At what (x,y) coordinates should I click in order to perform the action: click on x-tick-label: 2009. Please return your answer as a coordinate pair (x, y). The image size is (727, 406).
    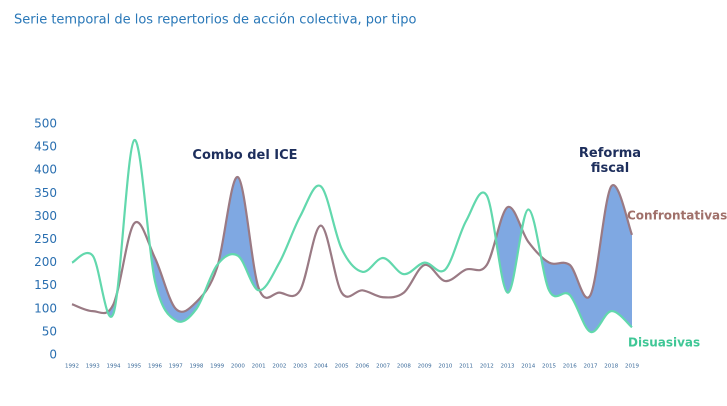
    Looking at the image, I should click on (425, 367).